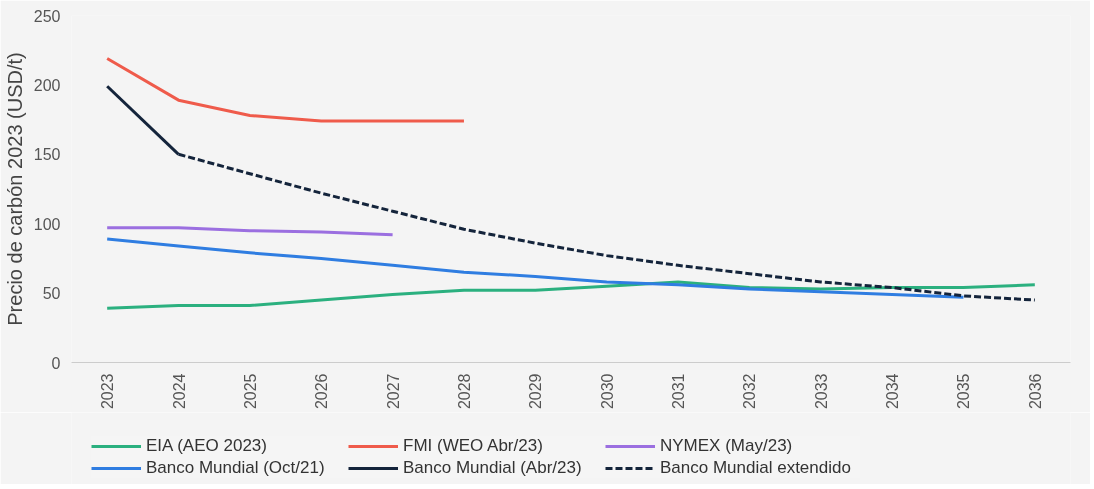 The width and height of the screenshot is (1094, 489). Describe the element at coordinates (108, 391) in the screenshot. I see `x-tick-label: 2023` at that location.